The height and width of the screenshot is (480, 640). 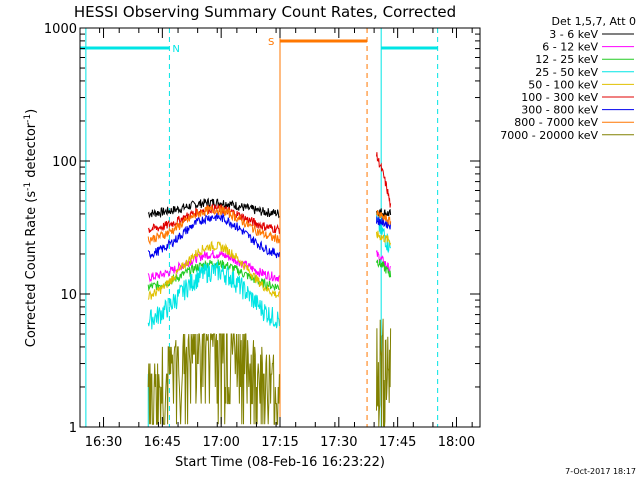 What do you see at coordinates (318, 227) in the screenshot?
I see `annotation-bar: S` at bounding box center [318, 227].